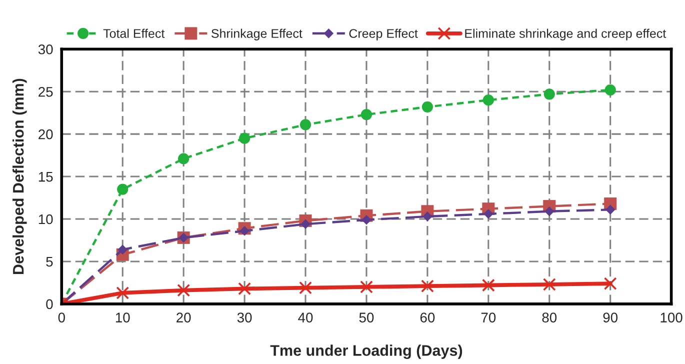 The width and height of the screenshot is (685, 364). What do you see at coordinates (366, 351) in the screenshot?
I see `x-axis-title: Tme under Loading (Days)` at bounding box center [366, 351].